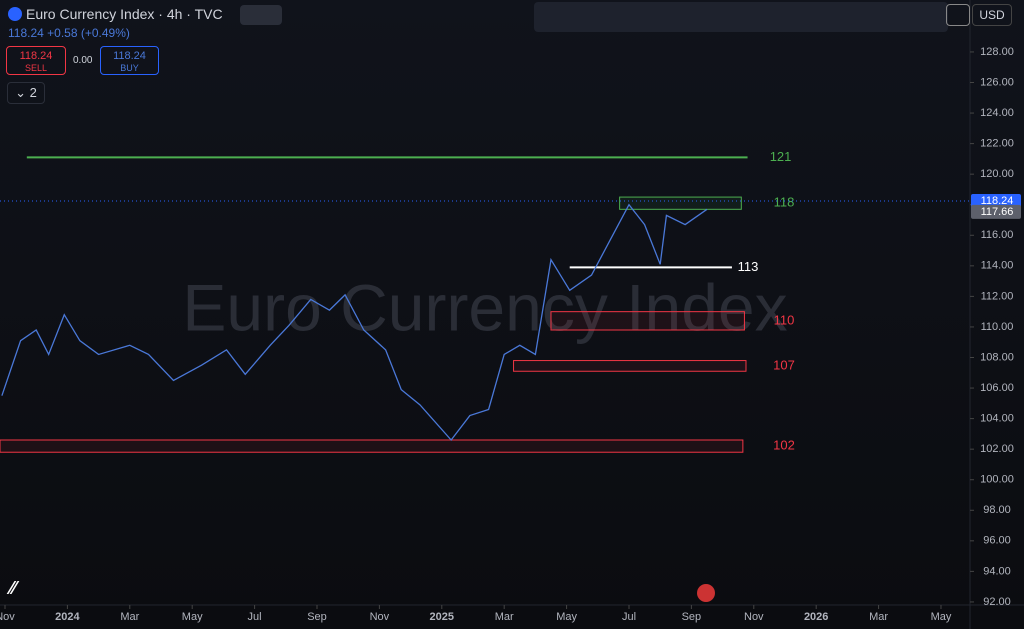 The image size is (1024, 629). Describe the element at coordinates (997, 296) in the screenshot. I see `y-tick-label: 112.00` at that location.